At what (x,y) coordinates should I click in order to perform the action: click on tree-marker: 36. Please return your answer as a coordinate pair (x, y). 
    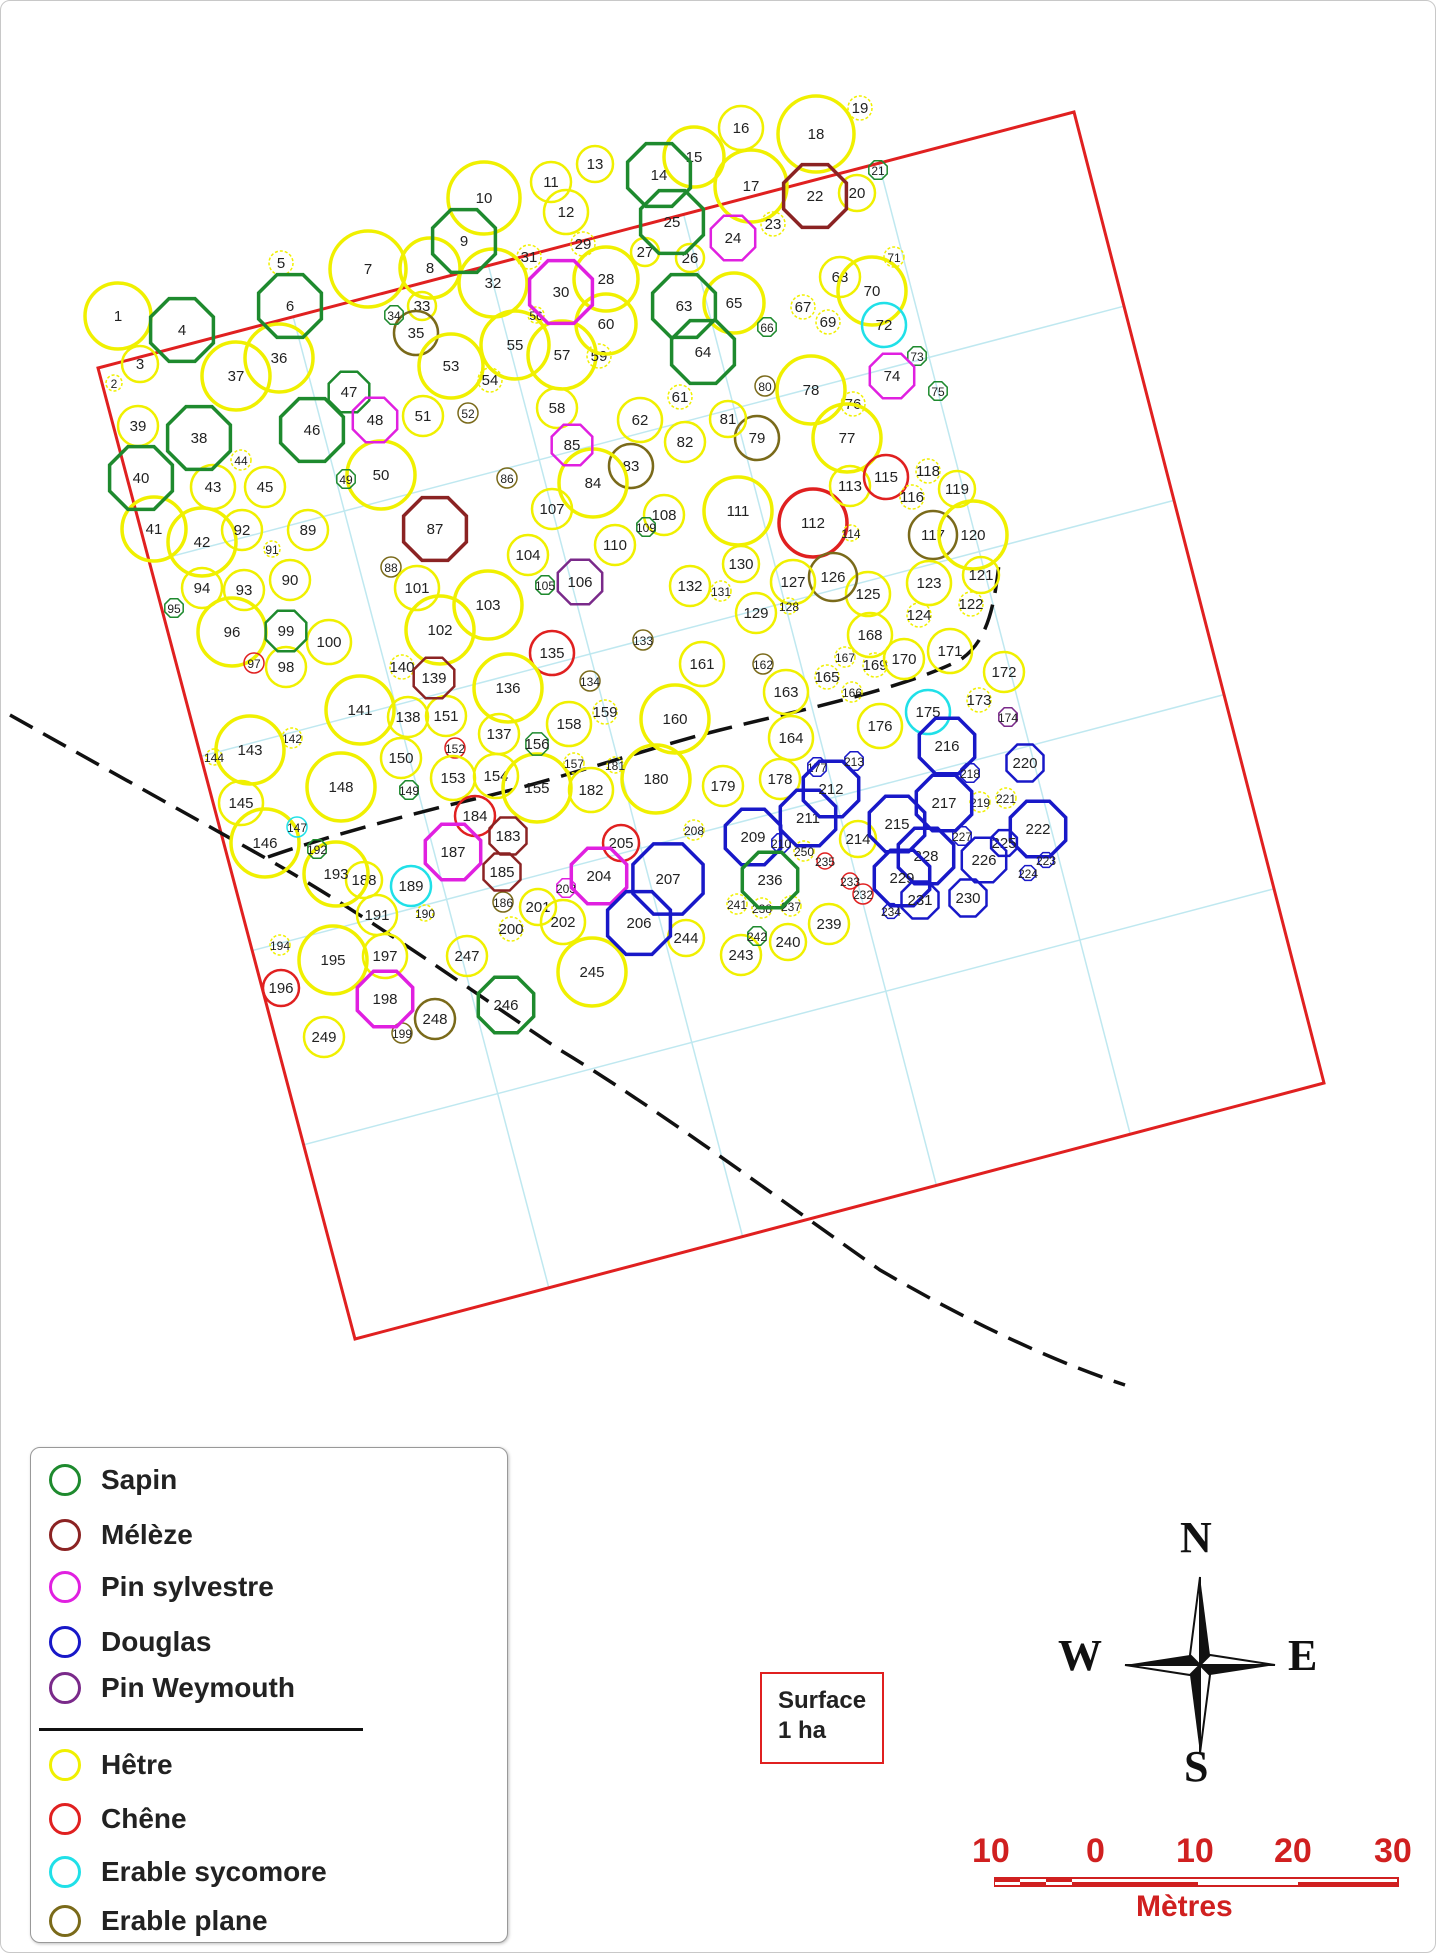
    Looking at the image, I should click on (279, 358).